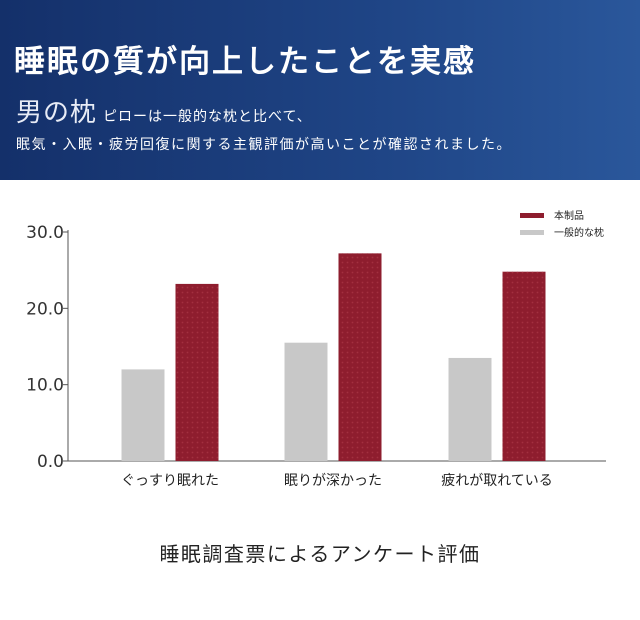  Describe the element at coordinates (45, 233) in the screenshot. I see `y-tick-label: 30.0` at that location.